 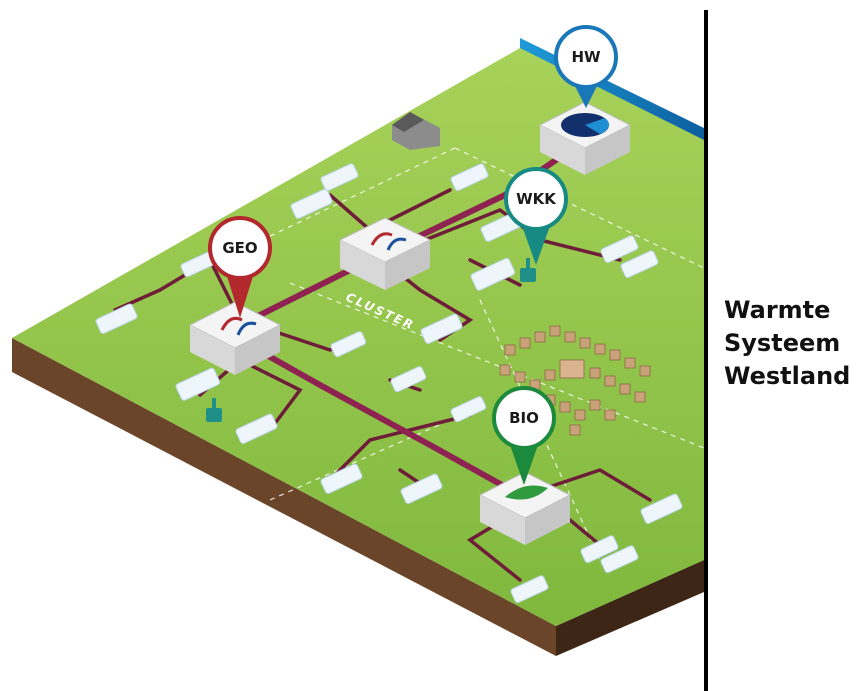 I want to click on pin-hw: HW, so click(x=586, y=66).